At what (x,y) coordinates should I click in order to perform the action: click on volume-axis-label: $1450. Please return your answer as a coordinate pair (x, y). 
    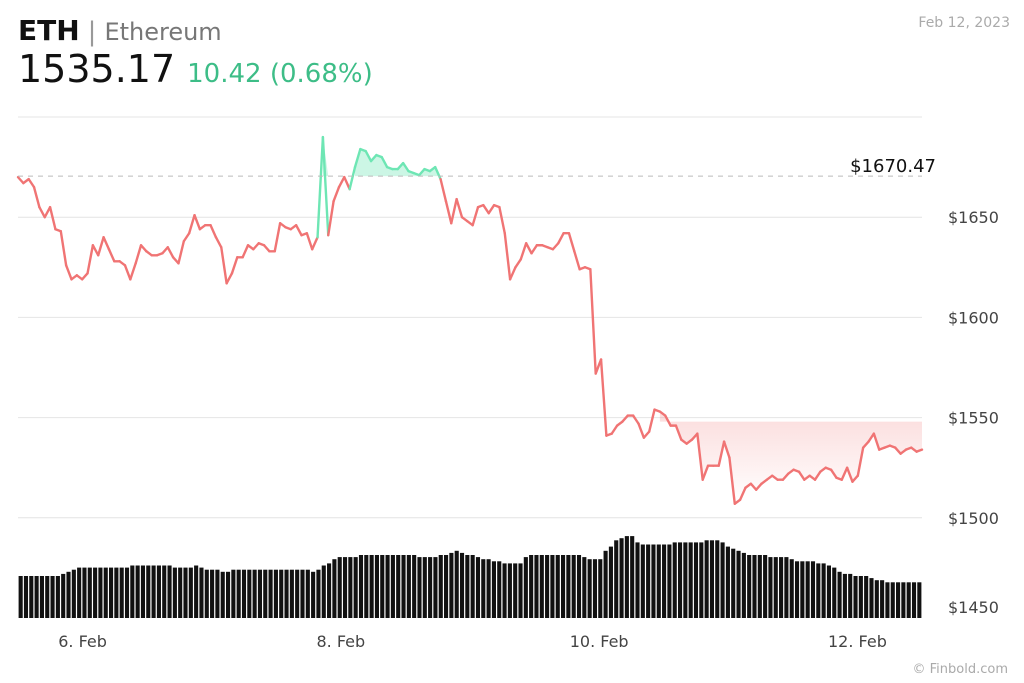
    Looking at the image, I should click on (973, 607).